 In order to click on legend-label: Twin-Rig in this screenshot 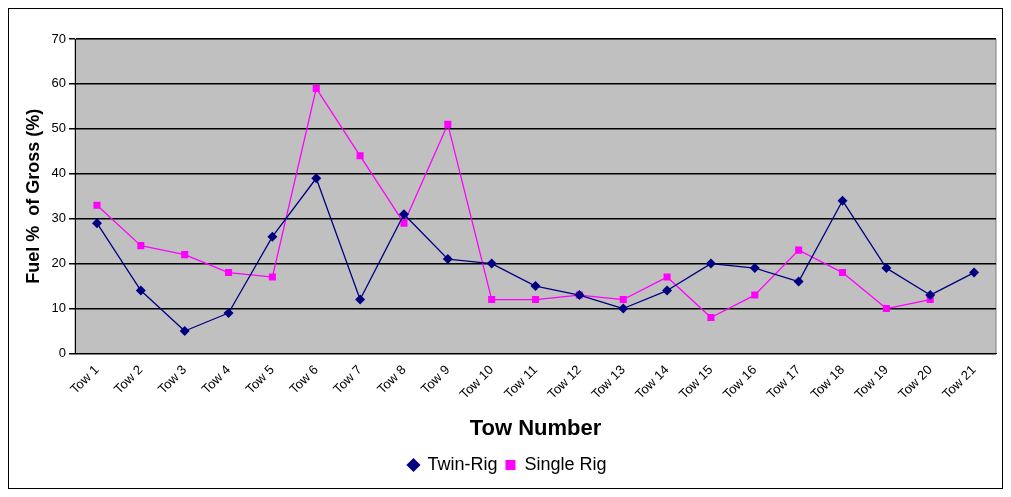, I will do `click(462, 463)`.